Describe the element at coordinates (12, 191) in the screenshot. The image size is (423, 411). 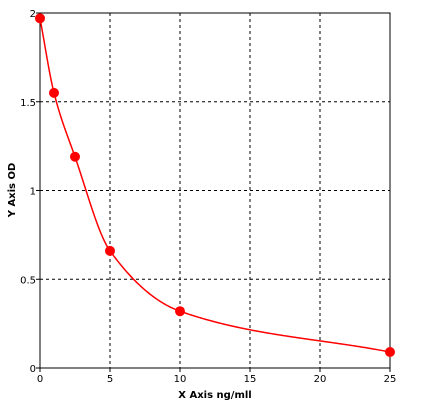
I see `y-axis-title: Y Axis OD` at that location.